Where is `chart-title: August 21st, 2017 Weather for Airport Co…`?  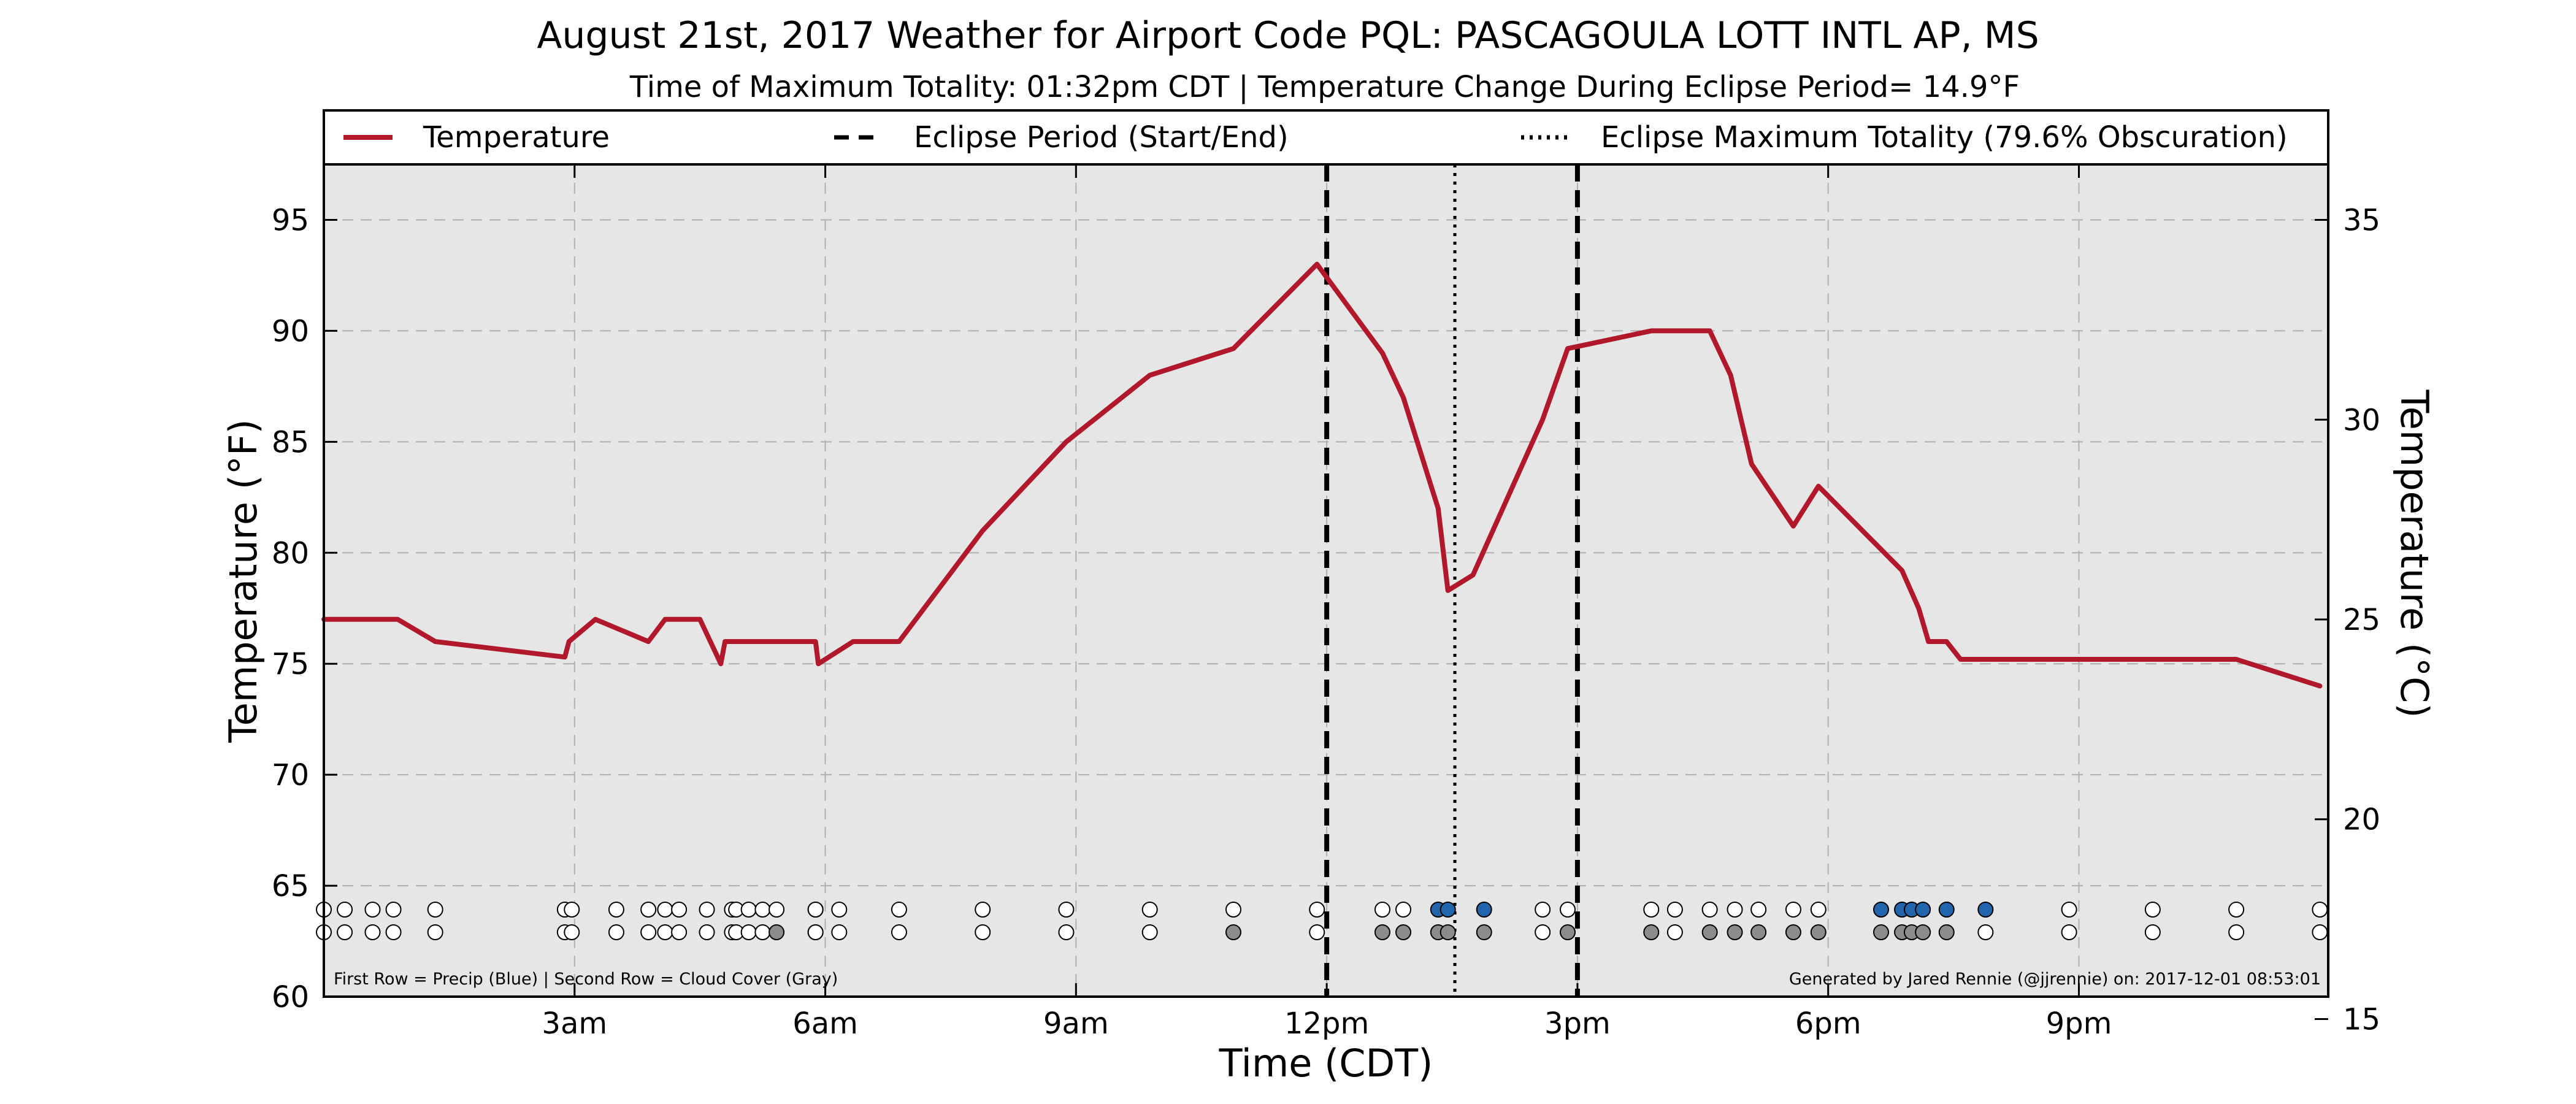 chart-title: August 21st, 2017 Weather for Airport Co… is located at coordinates (1288, 35).